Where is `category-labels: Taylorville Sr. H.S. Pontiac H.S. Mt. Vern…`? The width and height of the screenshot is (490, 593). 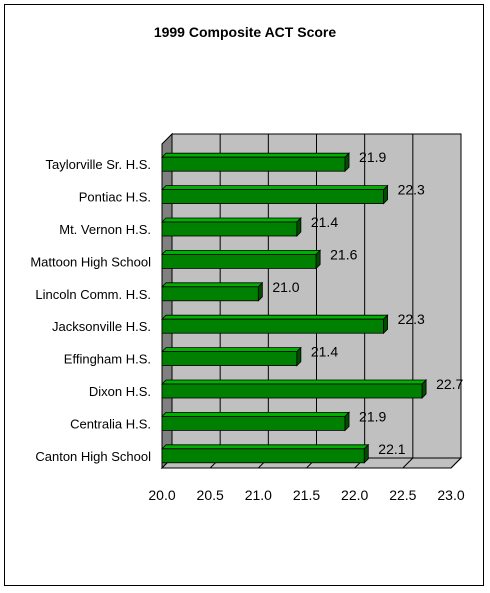
category-labels: Taylorville Sr. H.S. Pontiac H.S. Mt. Vern… is located at coordinates (90, 310).